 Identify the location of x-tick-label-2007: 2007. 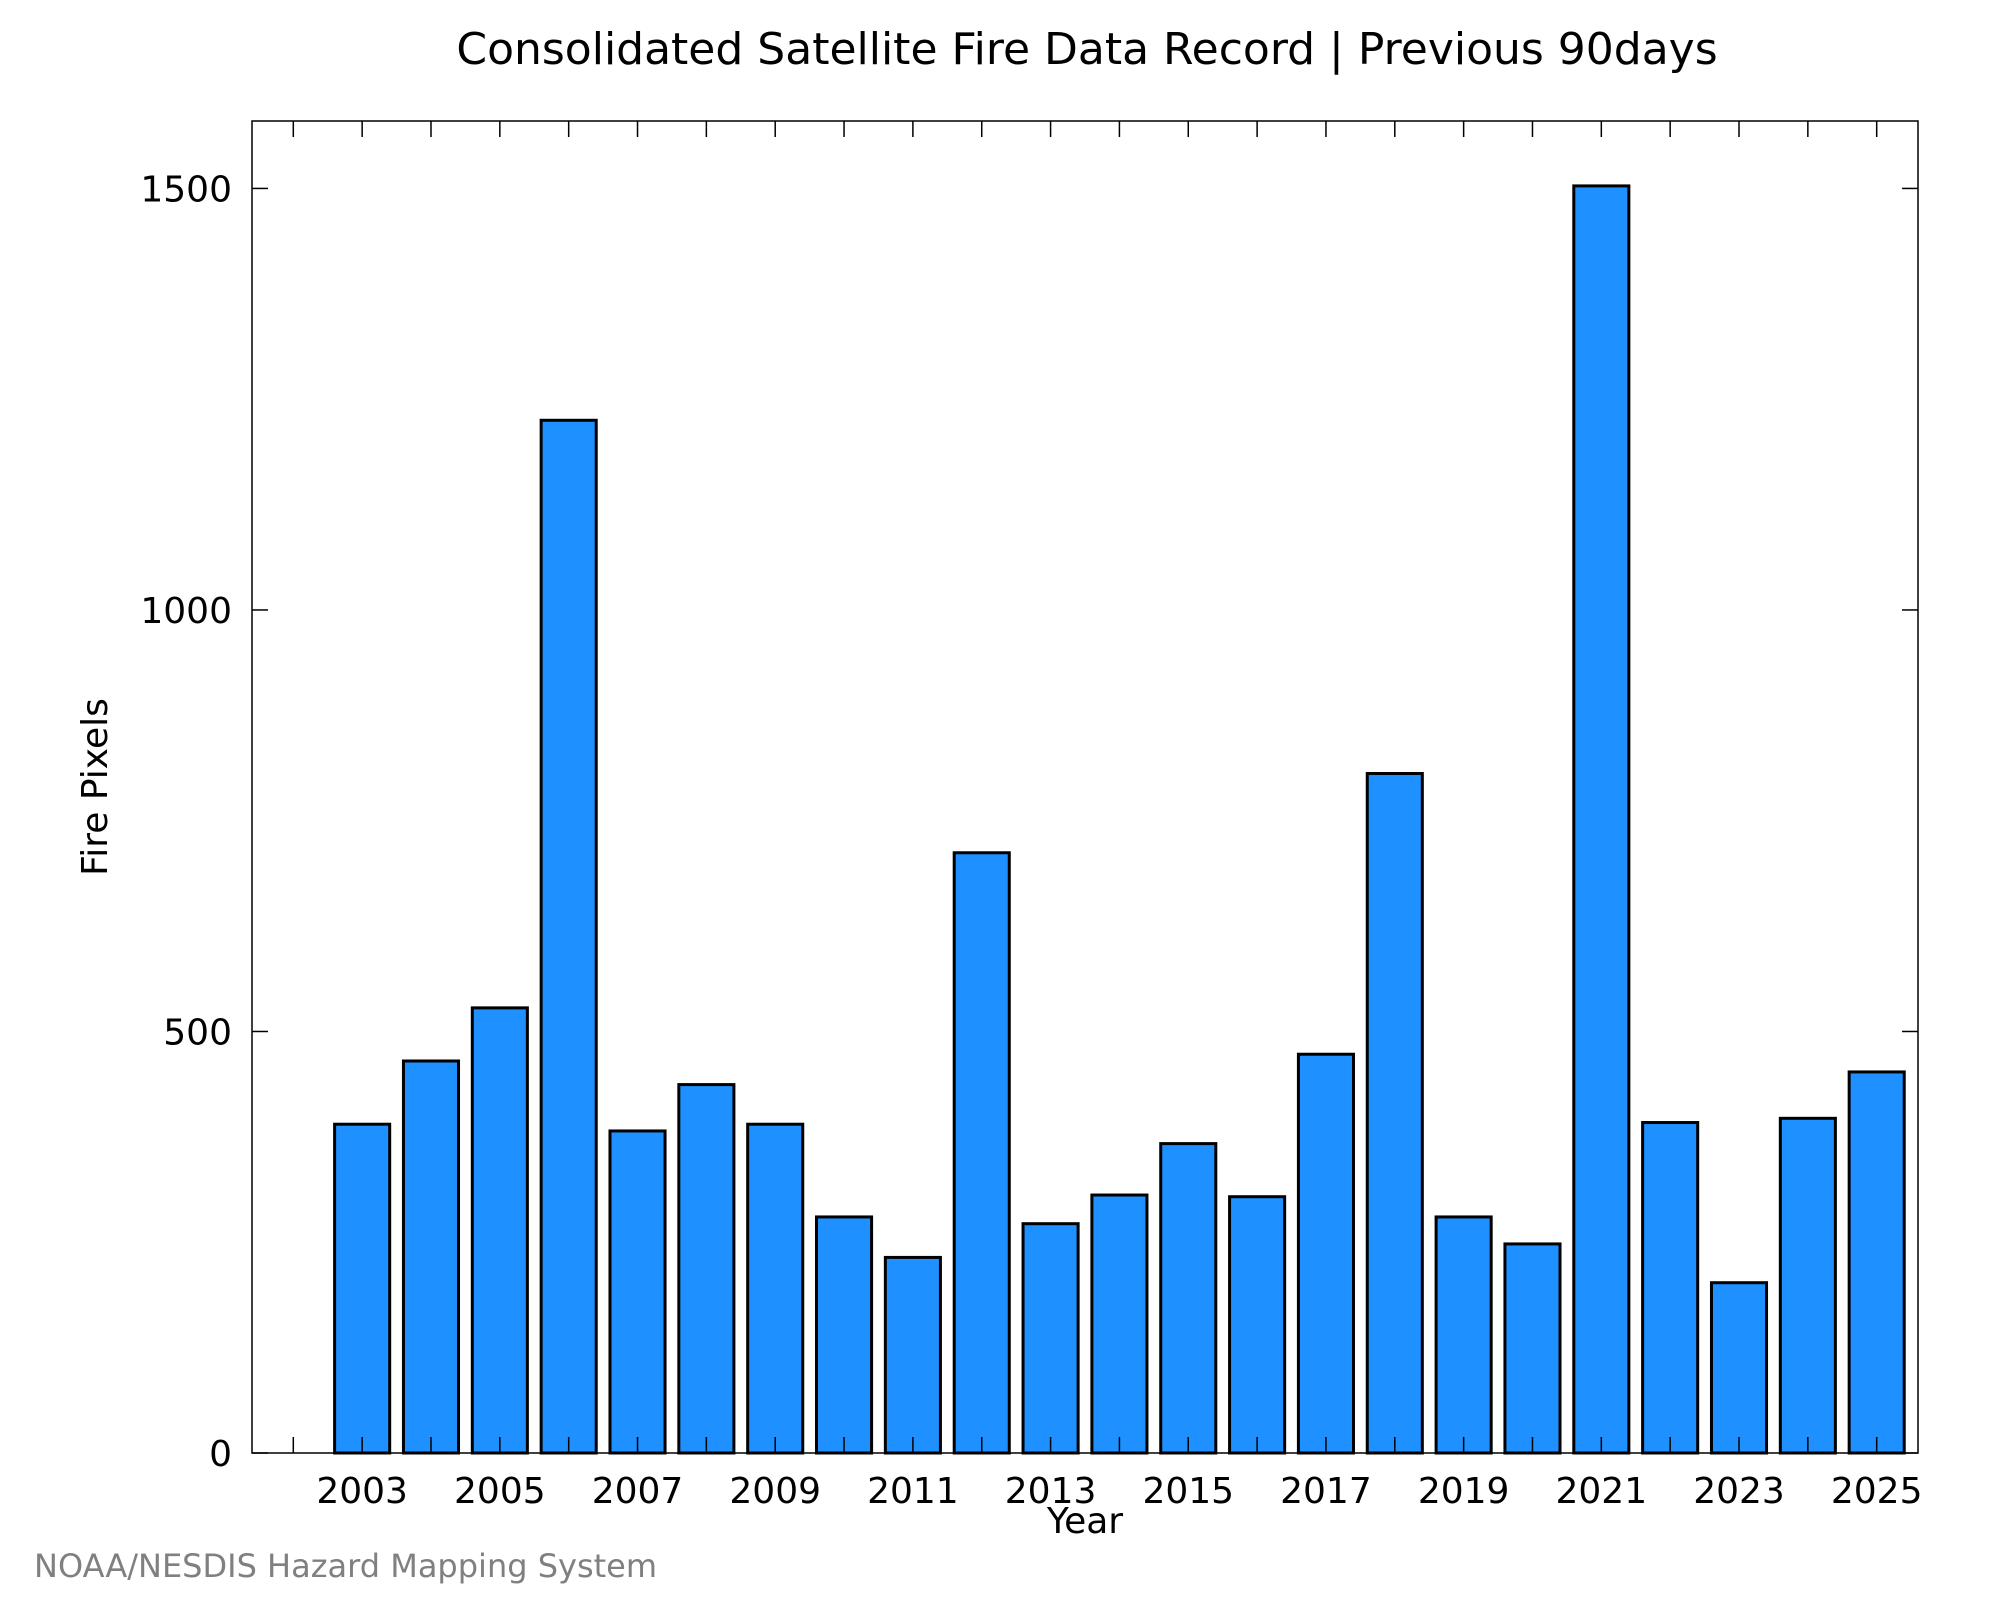
(638, 1491).